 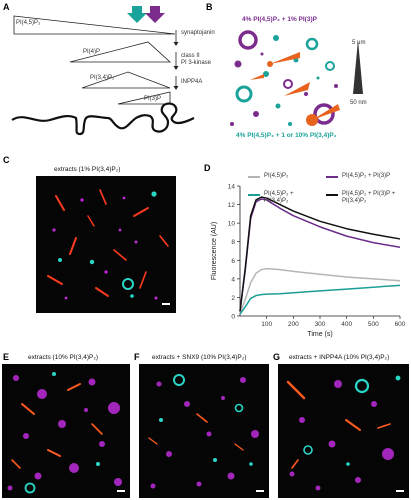 I want to click on lipid-label-pi4p: PI(4)P, so click(x=92, y=52).